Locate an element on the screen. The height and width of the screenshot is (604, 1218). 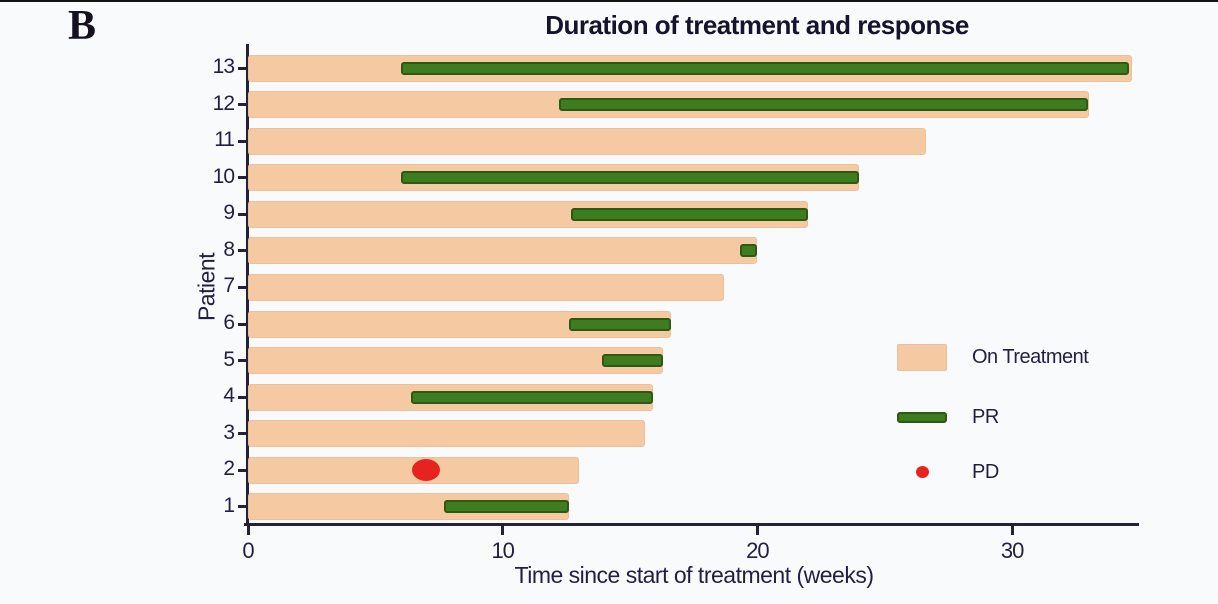
y-tick-label-12: 12 is located at coordinates (223, 103).